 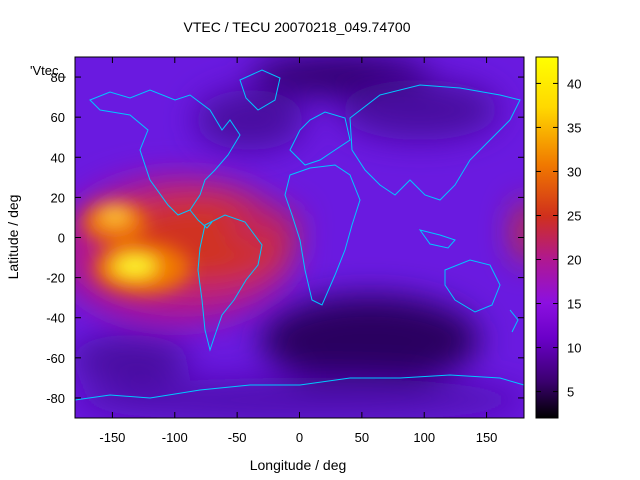 I want to click on colorbar-gradient, so click(x=547, y=237).